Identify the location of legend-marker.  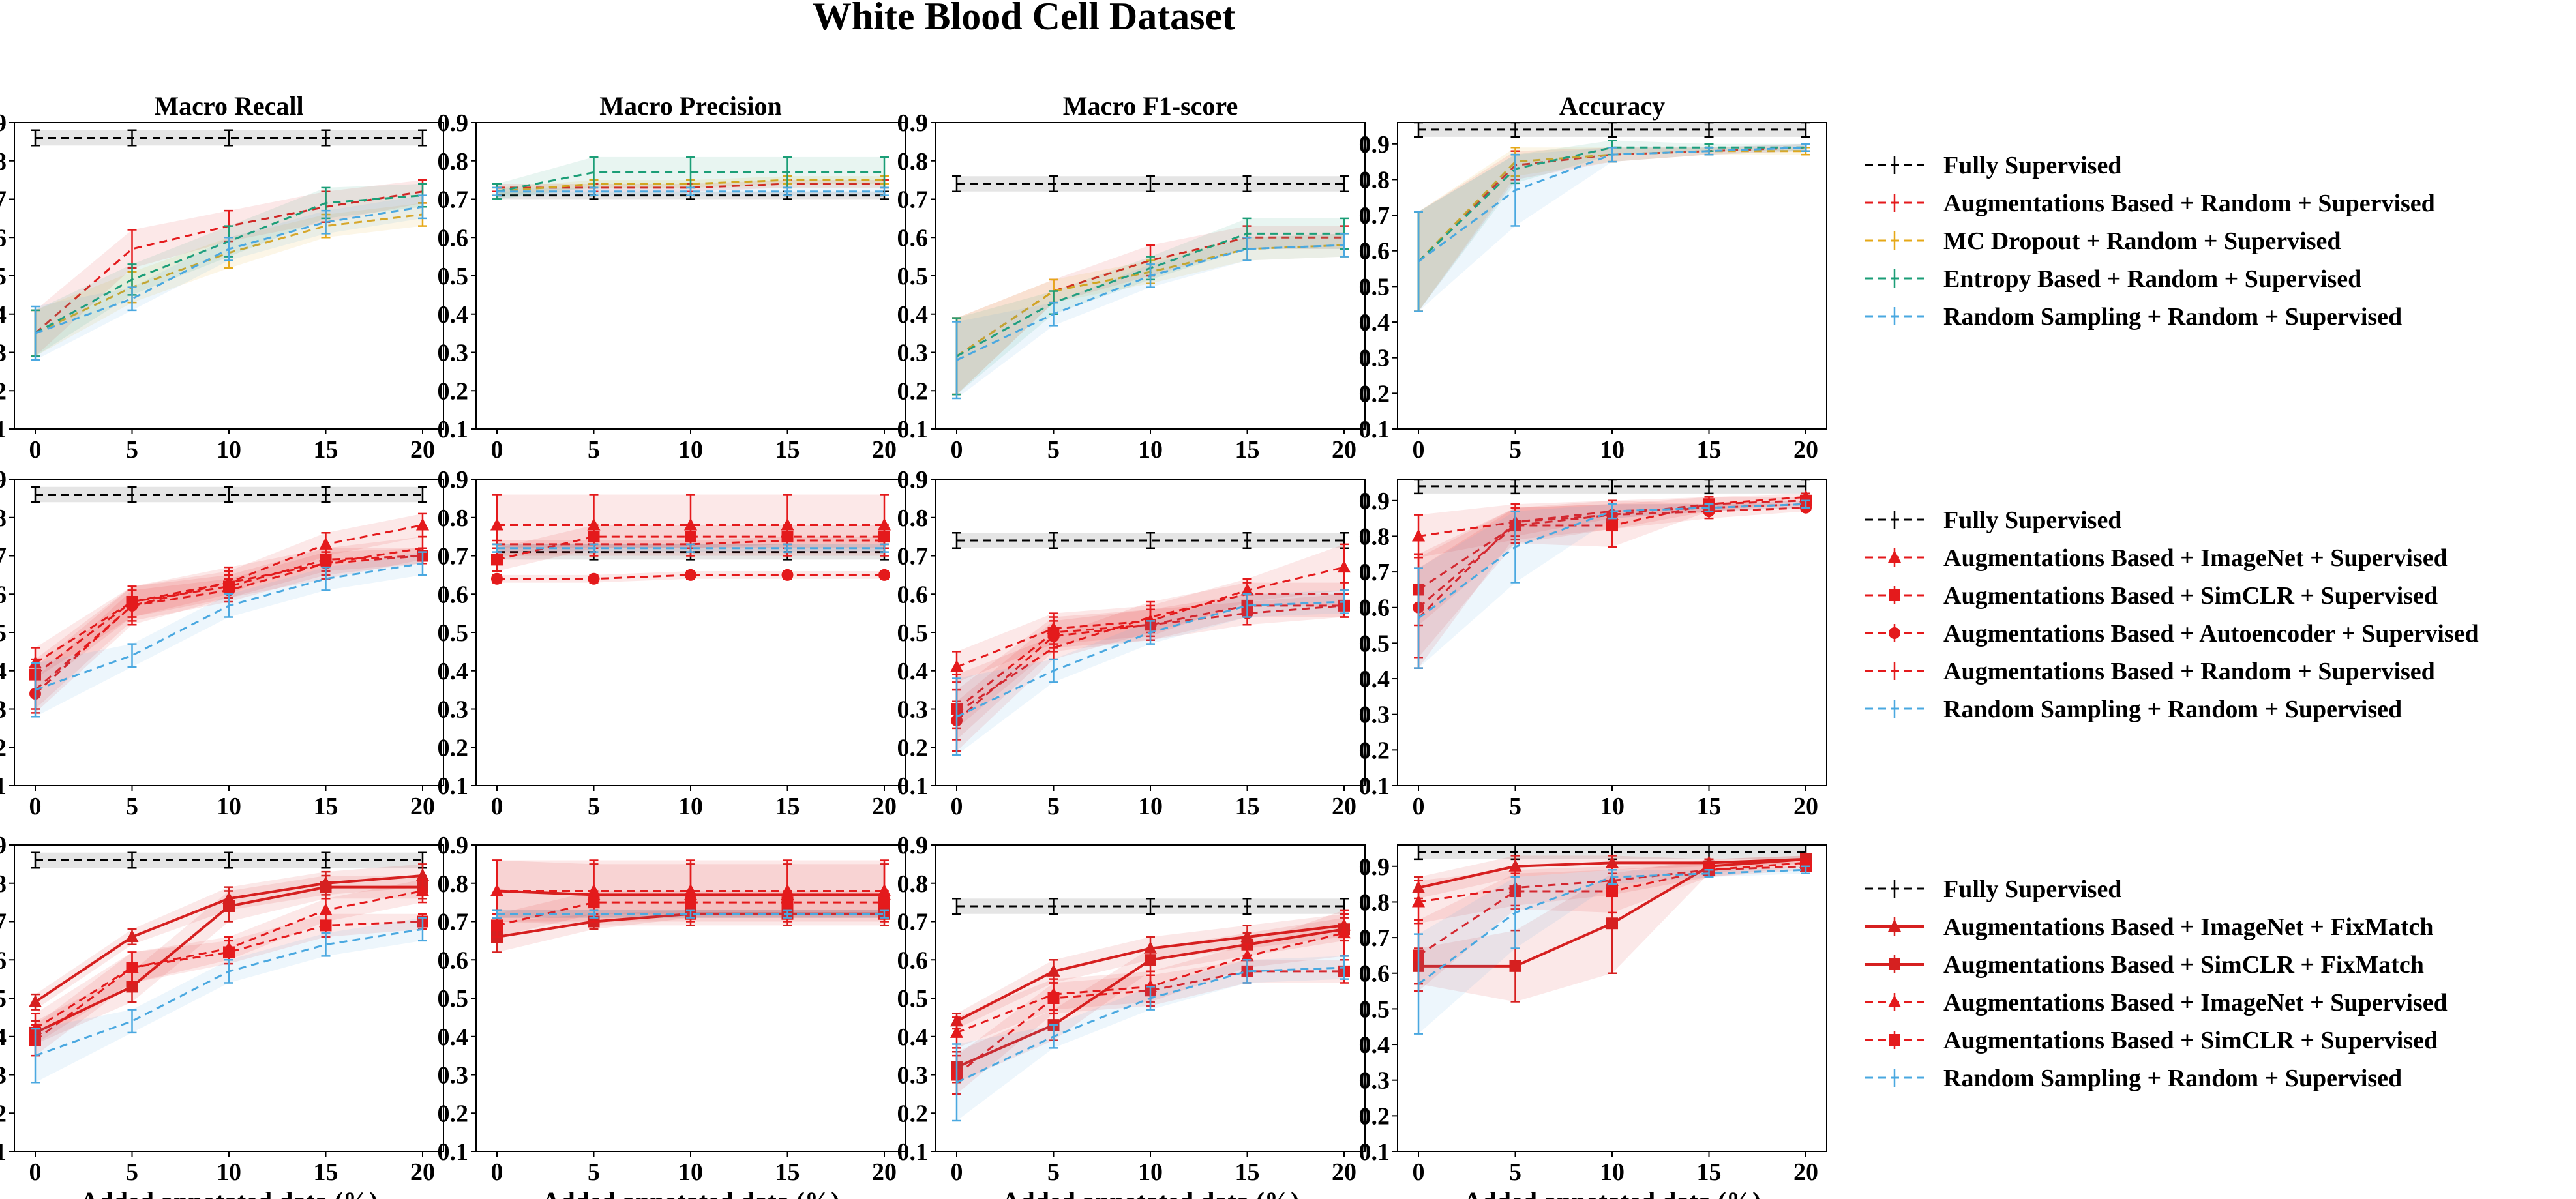
(1894, 595).